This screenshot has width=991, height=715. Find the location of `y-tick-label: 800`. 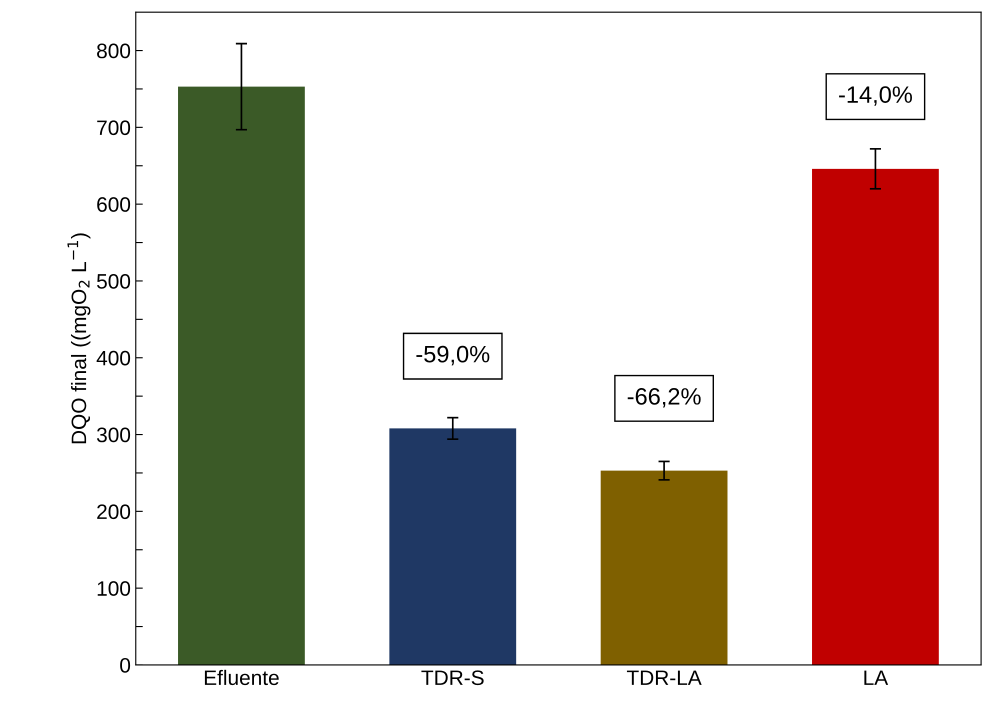

y-tick-label: 800 is located at coordinates (113, 51).